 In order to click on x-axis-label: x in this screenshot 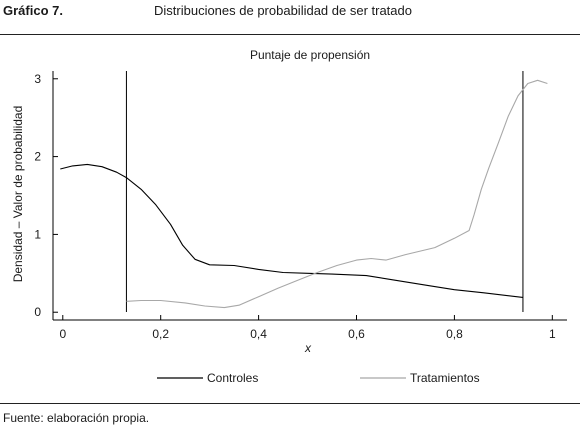, I will do `click(308, 348)`.